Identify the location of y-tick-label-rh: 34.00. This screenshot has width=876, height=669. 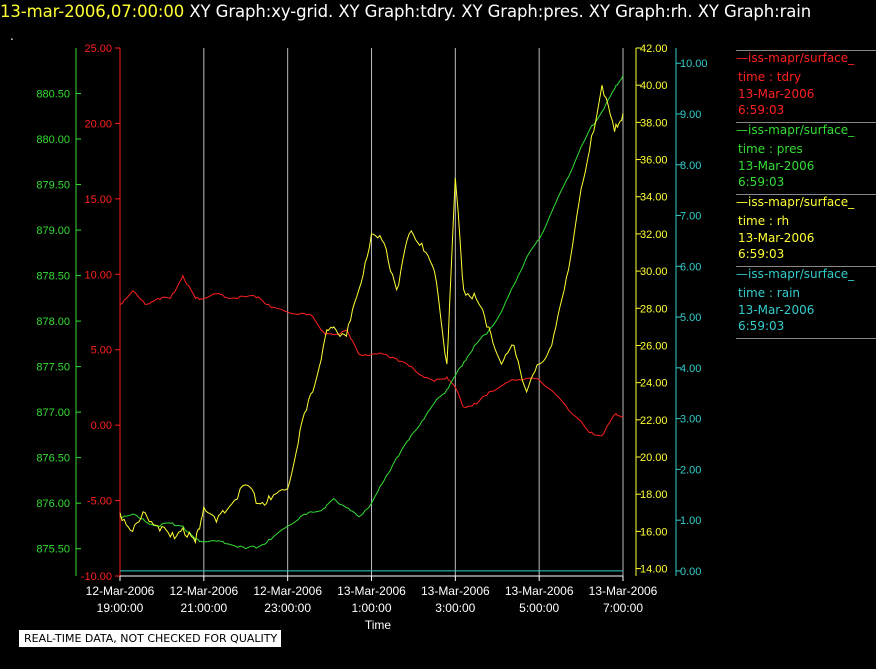
(654, 198).